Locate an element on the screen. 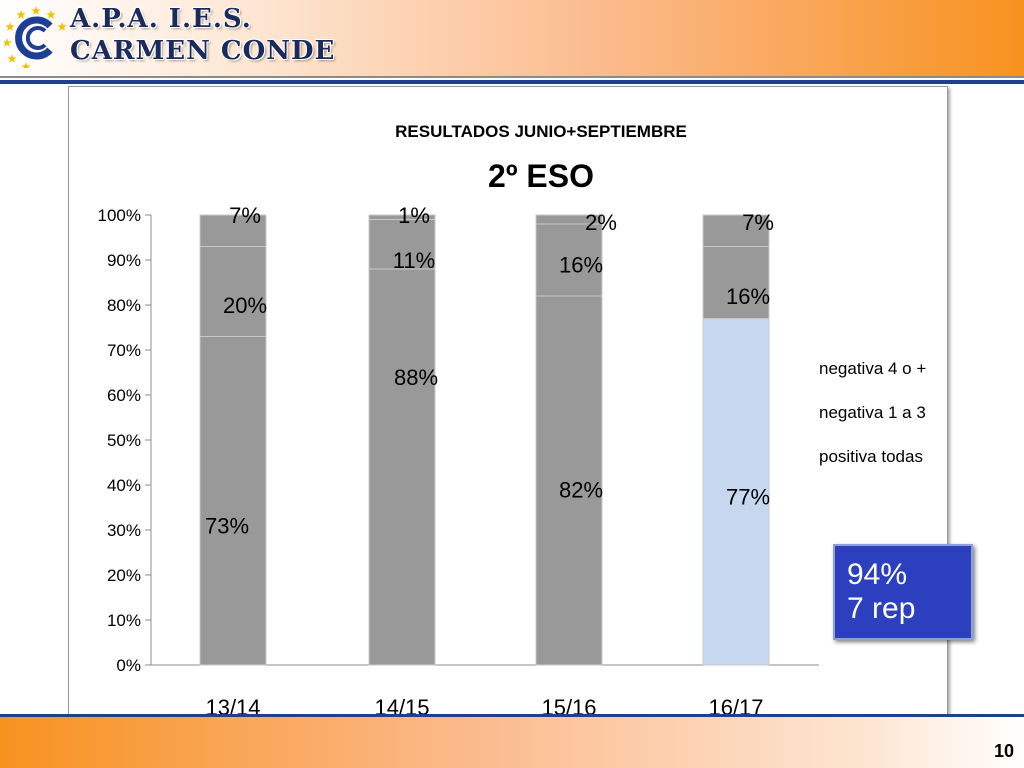 The height and width of the screenshot is (768, 1024). legend-entry: negativa 4 o + is located at coordinates (872, 368).